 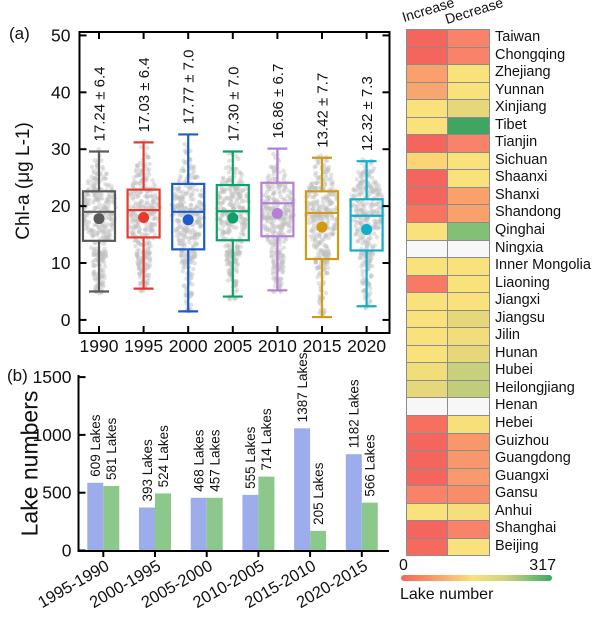 What do you see at coordinates (447, 594) in the screenshot?
I see `colorbar-title: Lake number` at bounding box center [447, 594].